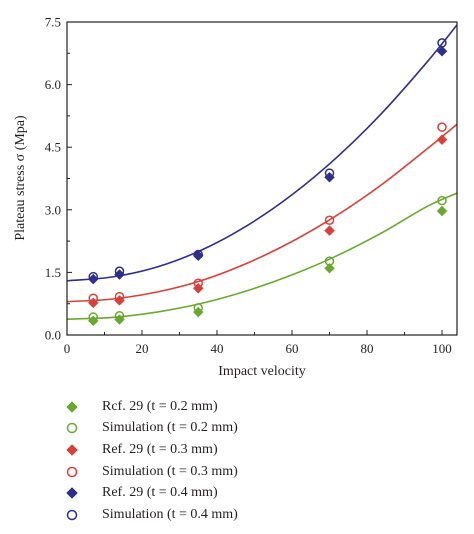  Describe the element at coordinates (53, 84) in the screenshot. I see `y-tick-label: 6.0` at that location.